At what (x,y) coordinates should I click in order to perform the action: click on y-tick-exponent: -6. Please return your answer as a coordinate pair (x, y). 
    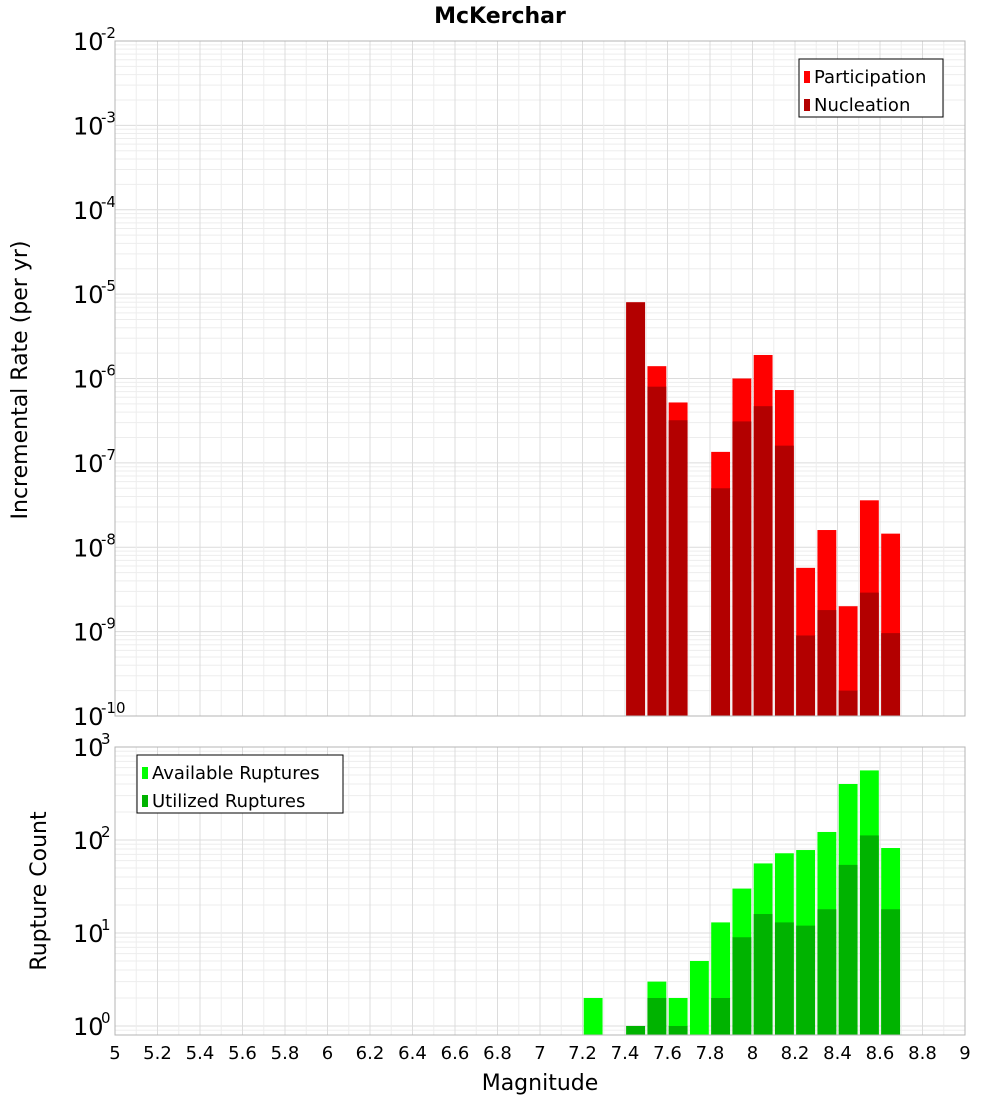
    Looking at the image, I should click on (108, 371).